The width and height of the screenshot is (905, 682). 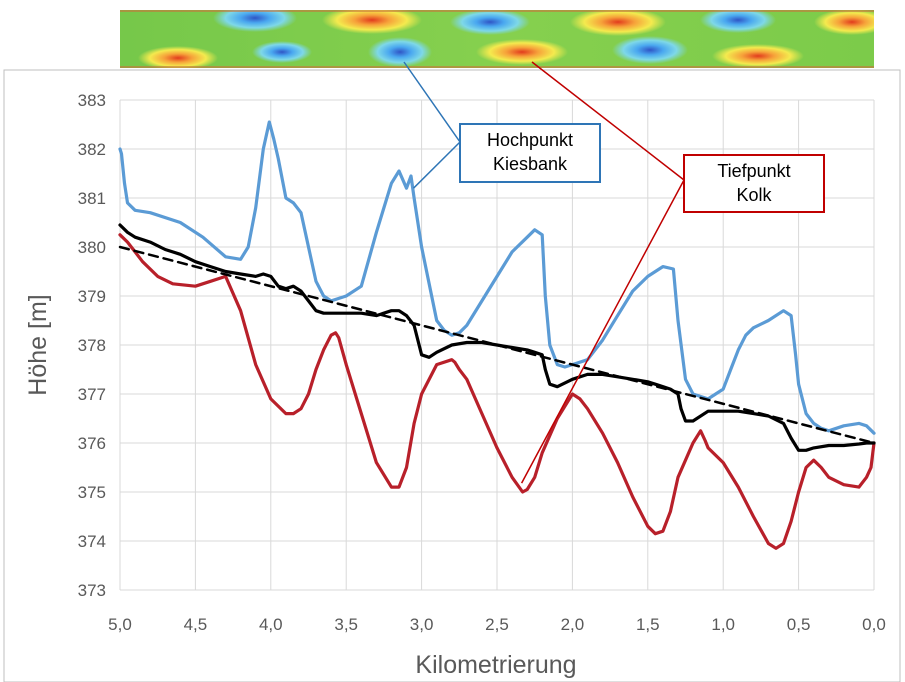 What do you see at coordinates (38, 344) in the screenshot?
I see `y-axis-label: Höhe [m]` at bounding box center [38, 344].